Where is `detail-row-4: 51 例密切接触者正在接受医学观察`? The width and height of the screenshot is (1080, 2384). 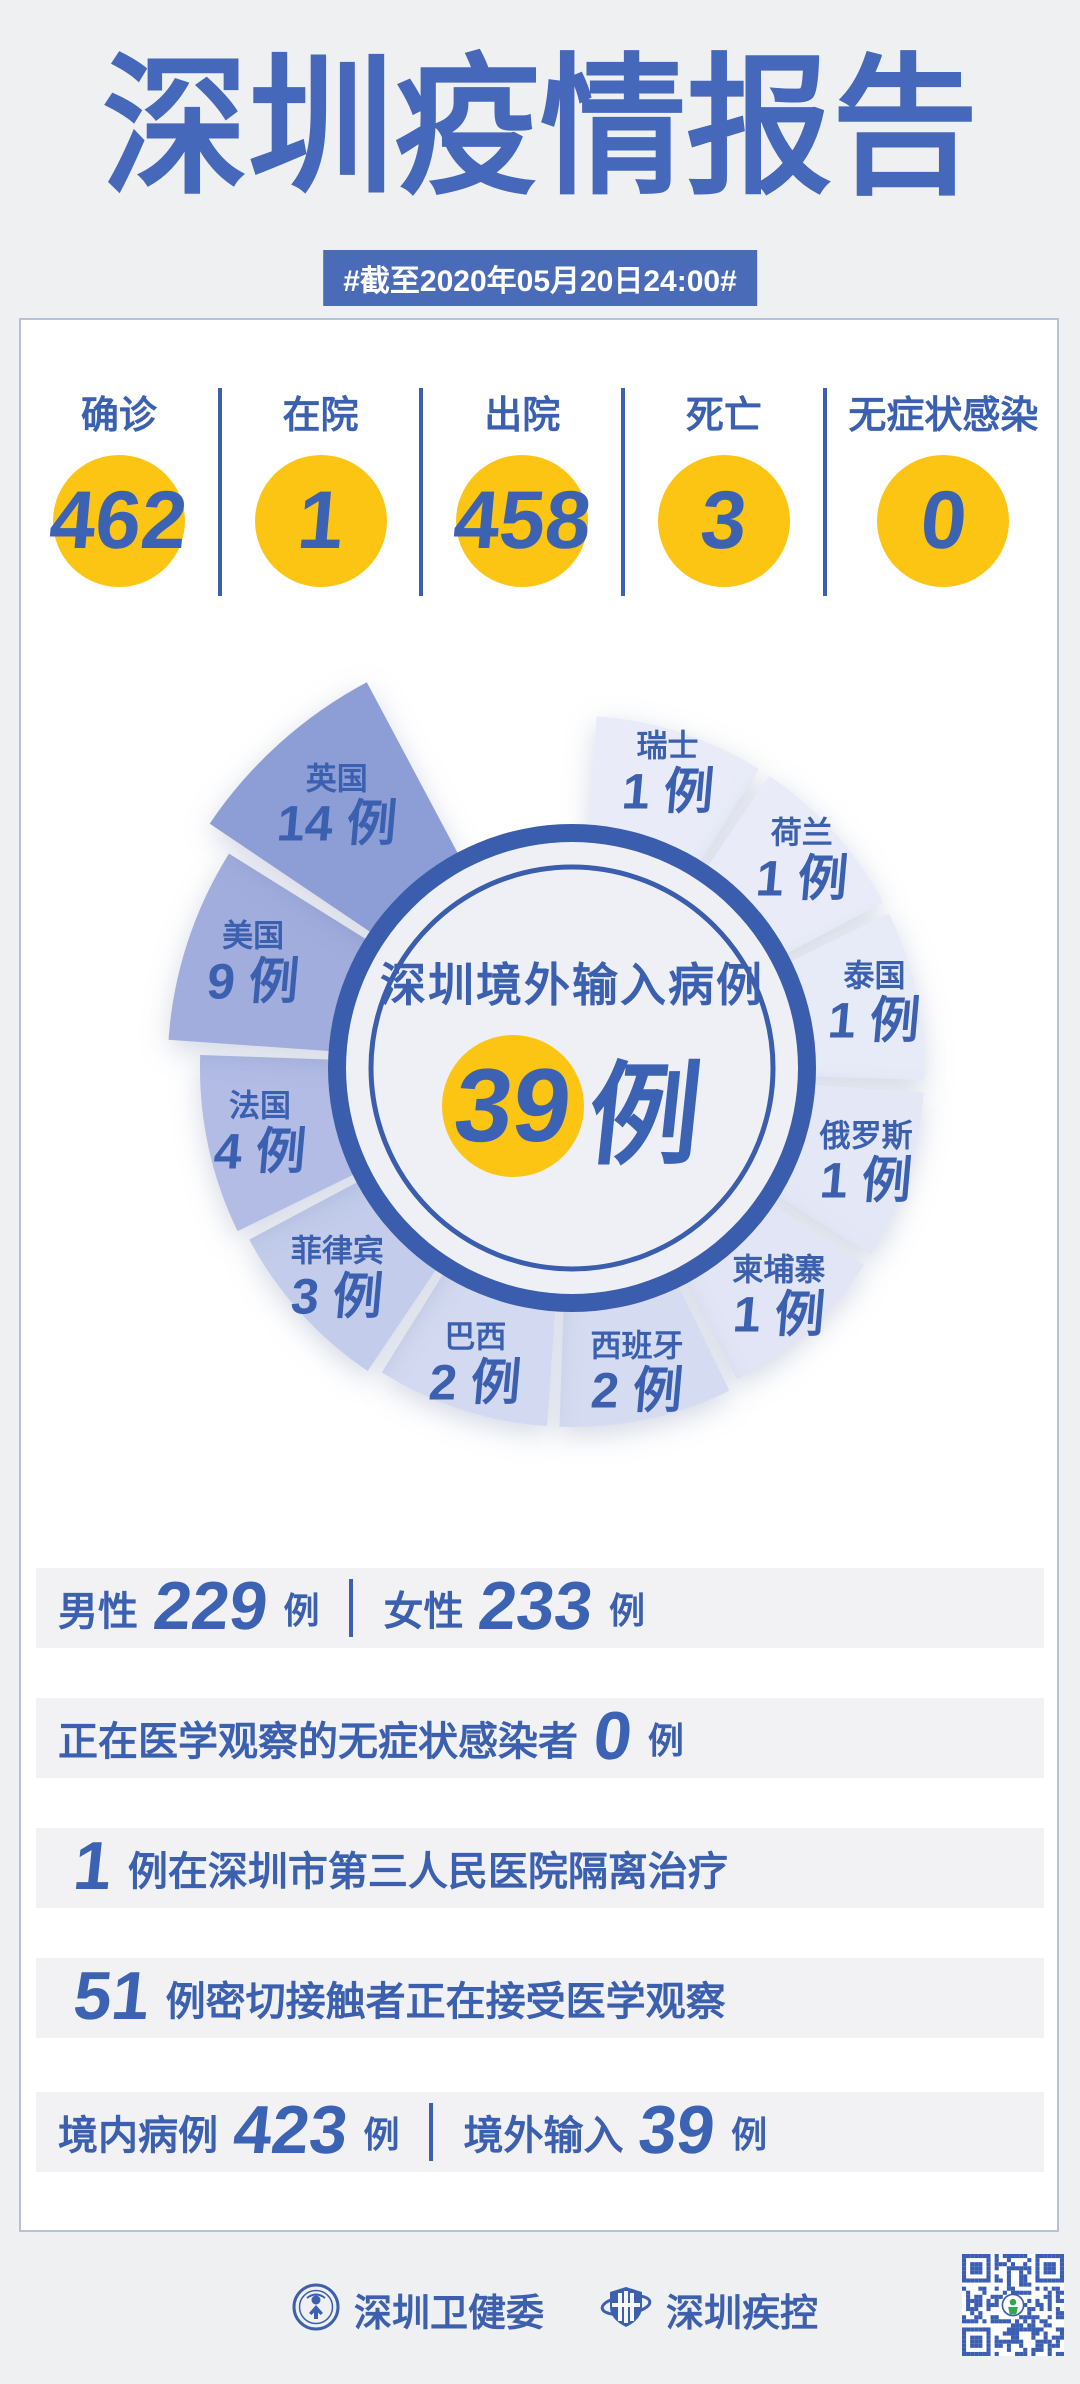 detail-row-4: 51 例密切接触者正在接受医学观察 is located at coordinates (540, 1998).